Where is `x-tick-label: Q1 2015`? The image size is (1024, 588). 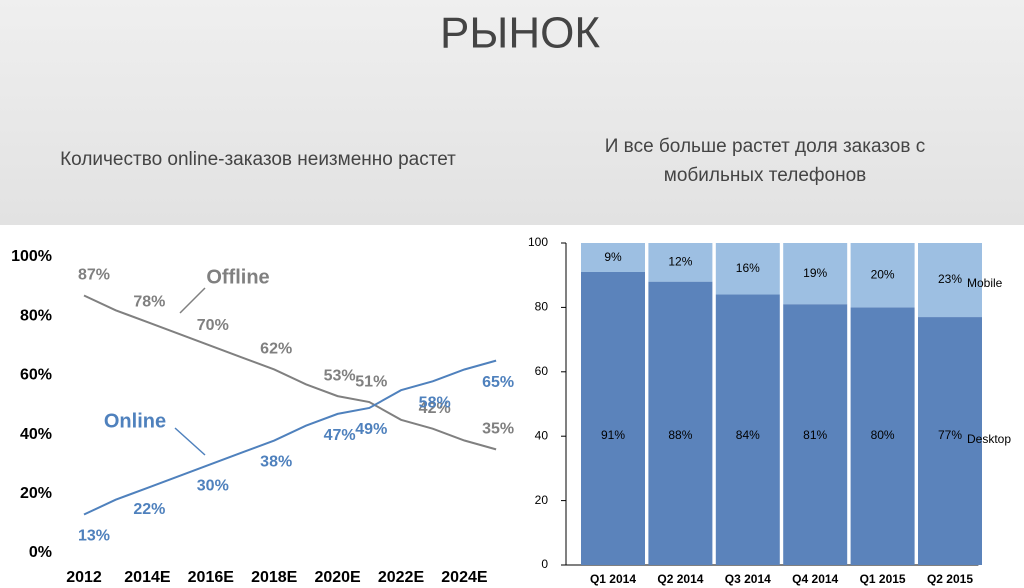
x-tick-label: Q1 2015 is located at coordinates (883, 579).